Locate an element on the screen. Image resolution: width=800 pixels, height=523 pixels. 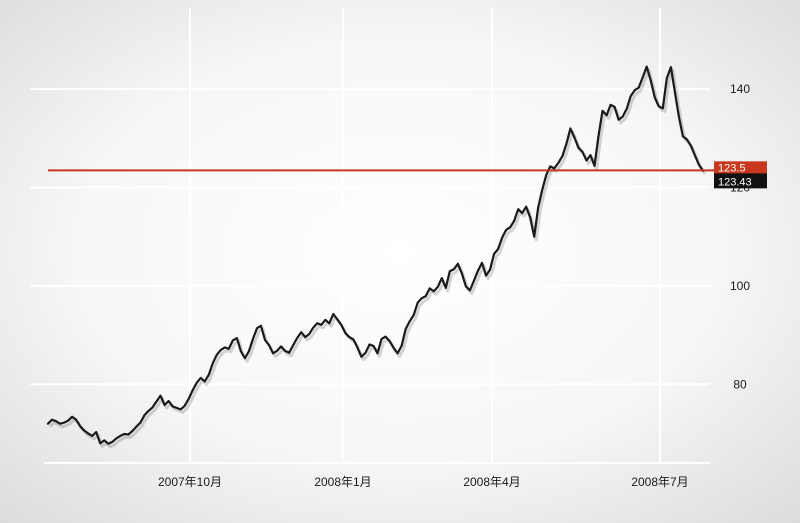
last-value-badge-box is located at coordinates (740, 181).